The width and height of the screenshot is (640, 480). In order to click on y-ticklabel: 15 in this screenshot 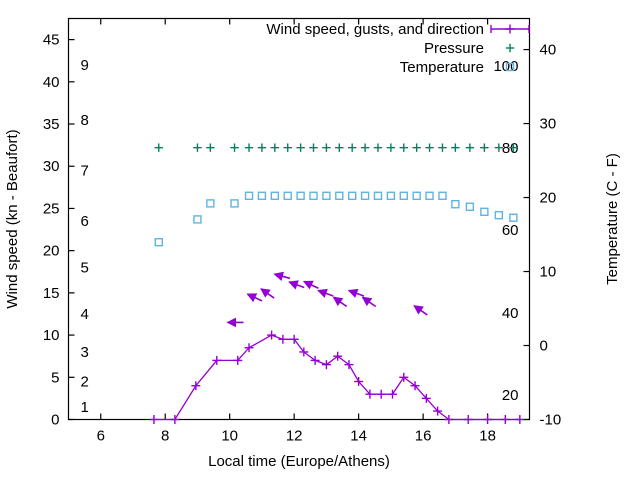, I will do `click(51, 293)`.